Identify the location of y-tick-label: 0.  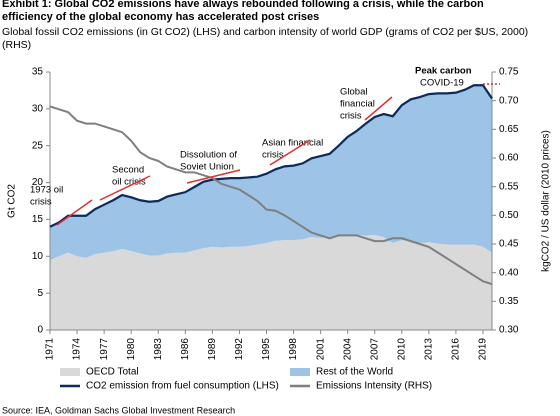
(40, 330).